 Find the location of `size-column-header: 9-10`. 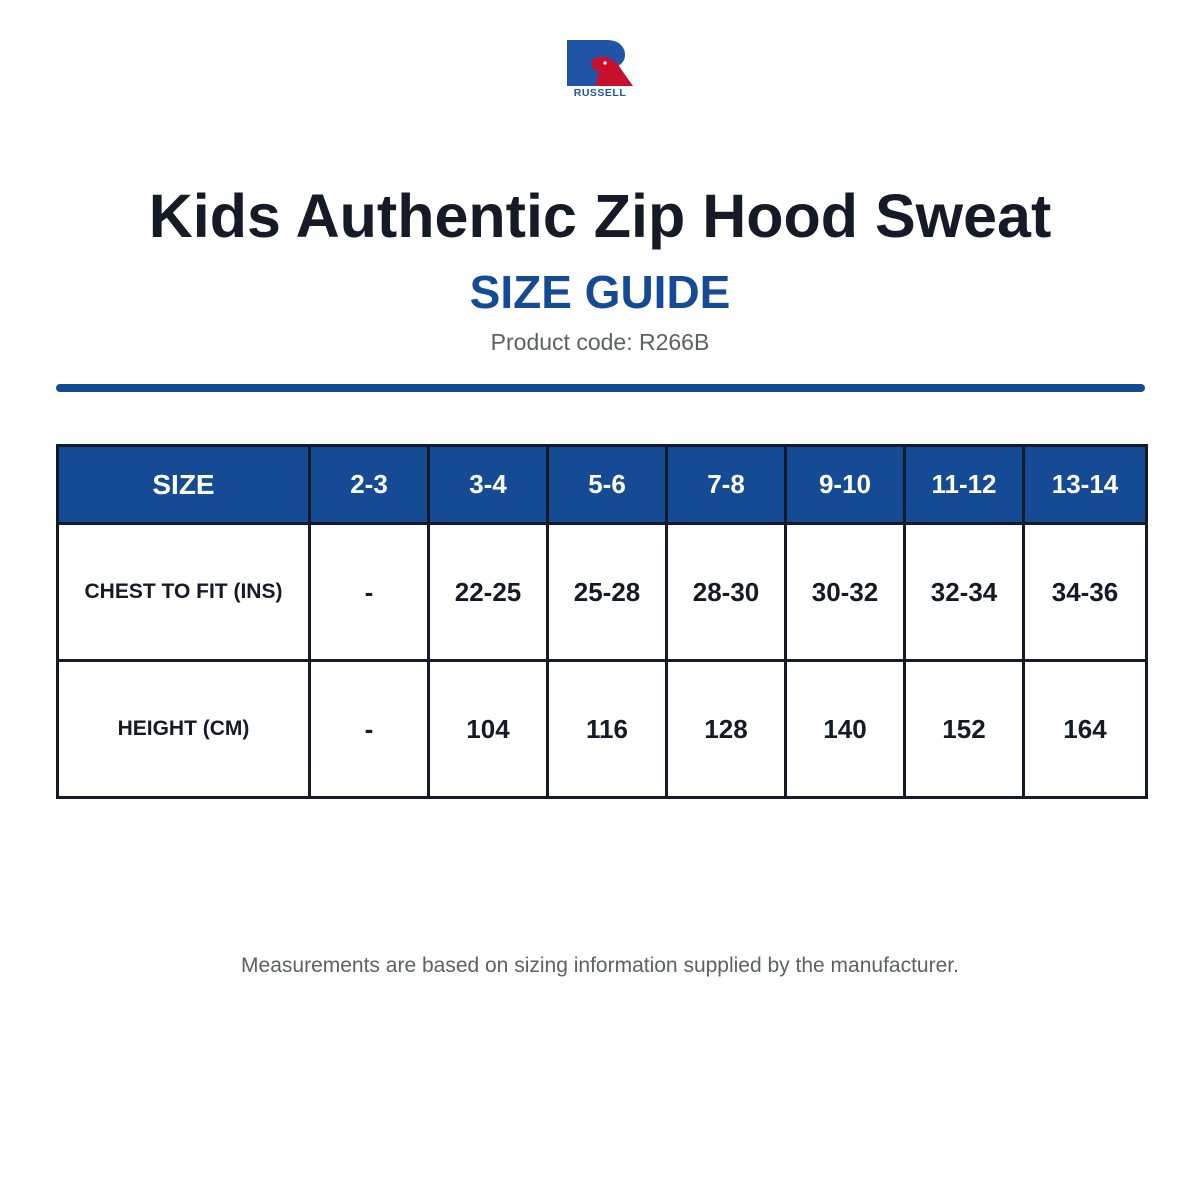

size-column-header: 9-10 is located at coordinates (845, 484).